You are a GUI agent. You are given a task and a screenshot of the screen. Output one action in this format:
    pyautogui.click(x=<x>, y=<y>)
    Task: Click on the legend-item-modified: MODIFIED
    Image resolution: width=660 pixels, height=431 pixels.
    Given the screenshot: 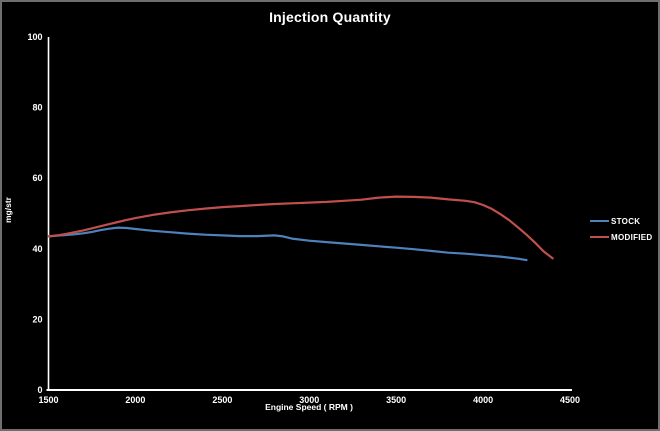 What is the action you would take?
    pyautogui.click(x=621, y=237)
    